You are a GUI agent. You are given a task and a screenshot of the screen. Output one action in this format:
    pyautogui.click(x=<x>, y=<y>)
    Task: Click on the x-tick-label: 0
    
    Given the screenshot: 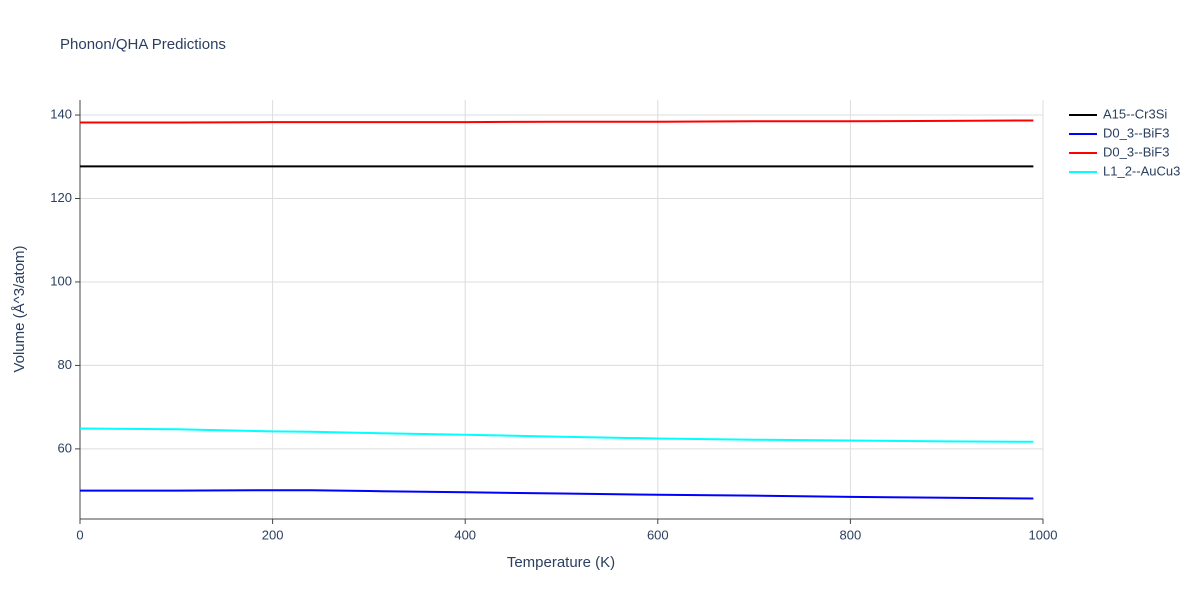 What is the action you would take?
    pyautogui.click(x=79, y=534)
    